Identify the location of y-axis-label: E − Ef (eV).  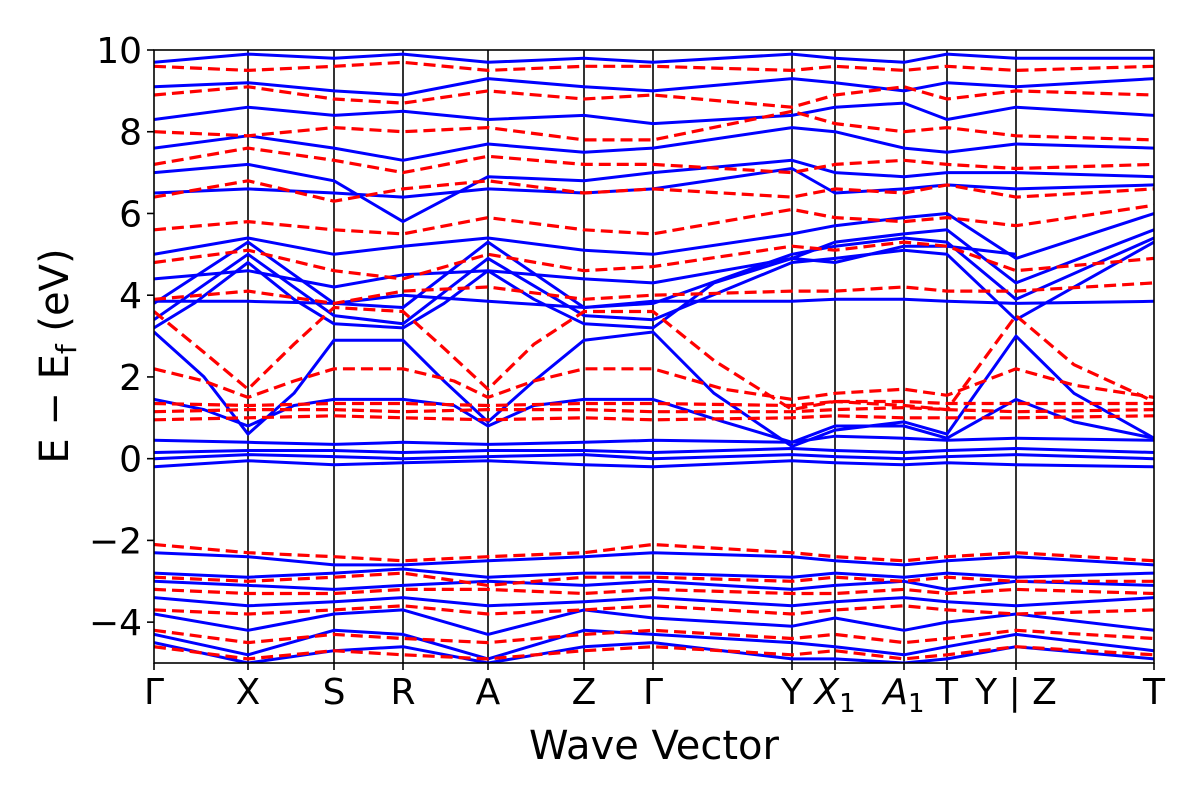
(57, 355).